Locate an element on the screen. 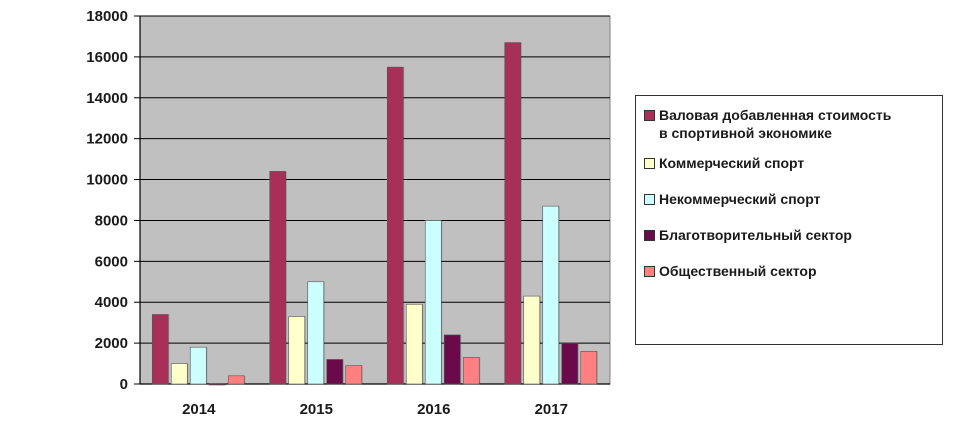 The height and width of the screenshot is (421, 975). legend-label: Общественный сектор is located at coordinates (738, 271).